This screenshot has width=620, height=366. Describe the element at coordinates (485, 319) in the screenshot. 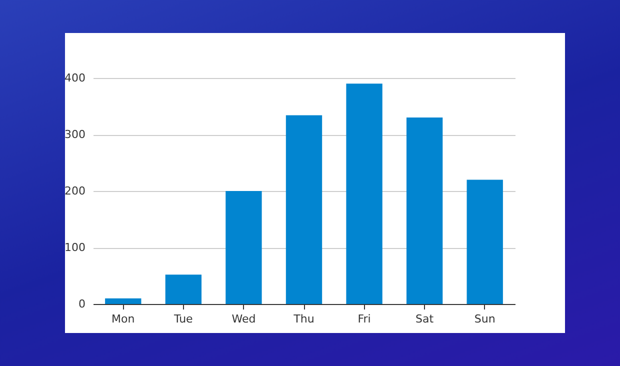

I see `x-tick-label: Sun` at that location.